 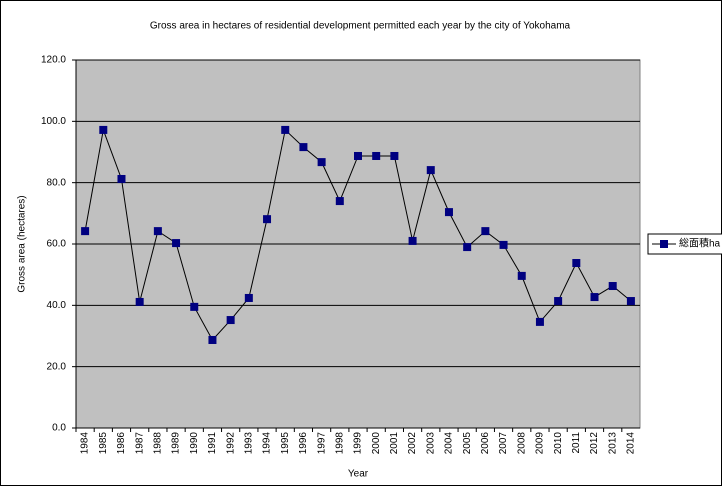 I want to click on y-tick-label: 40.0, so click(x=57, y=305).